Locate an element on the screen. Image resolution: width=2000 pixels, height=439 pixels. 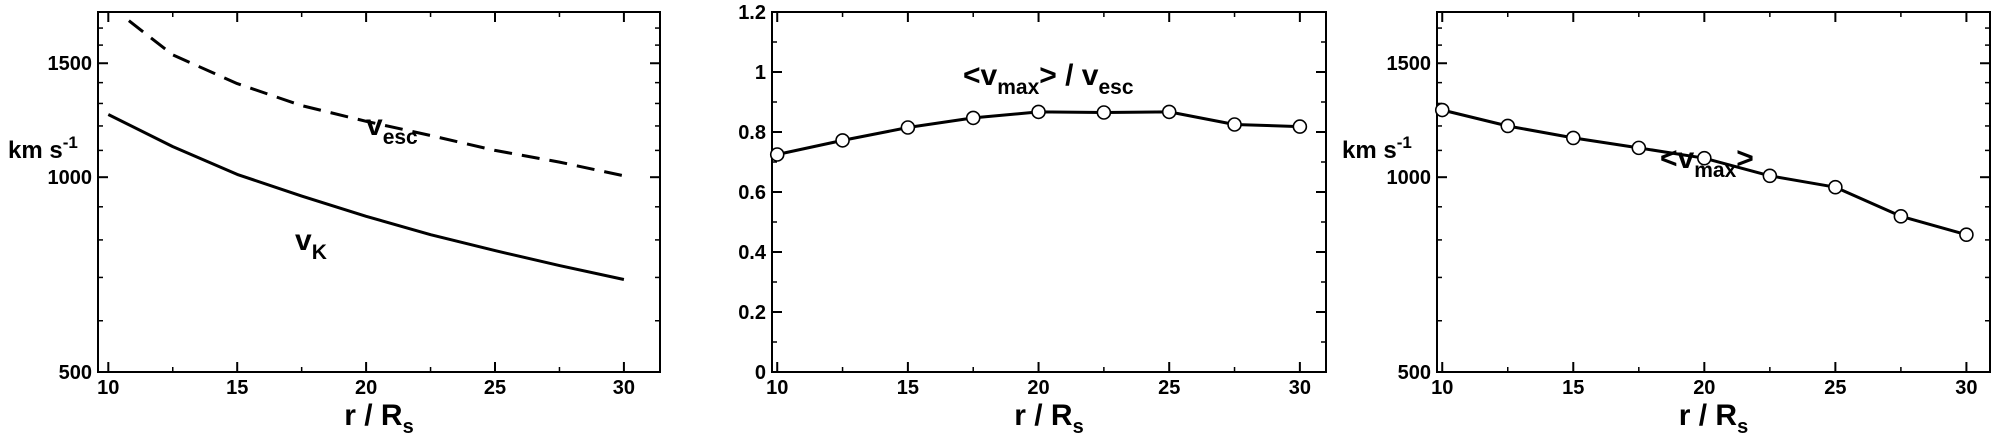
y-tick-label: 1 is located at coordinates (760, 73).